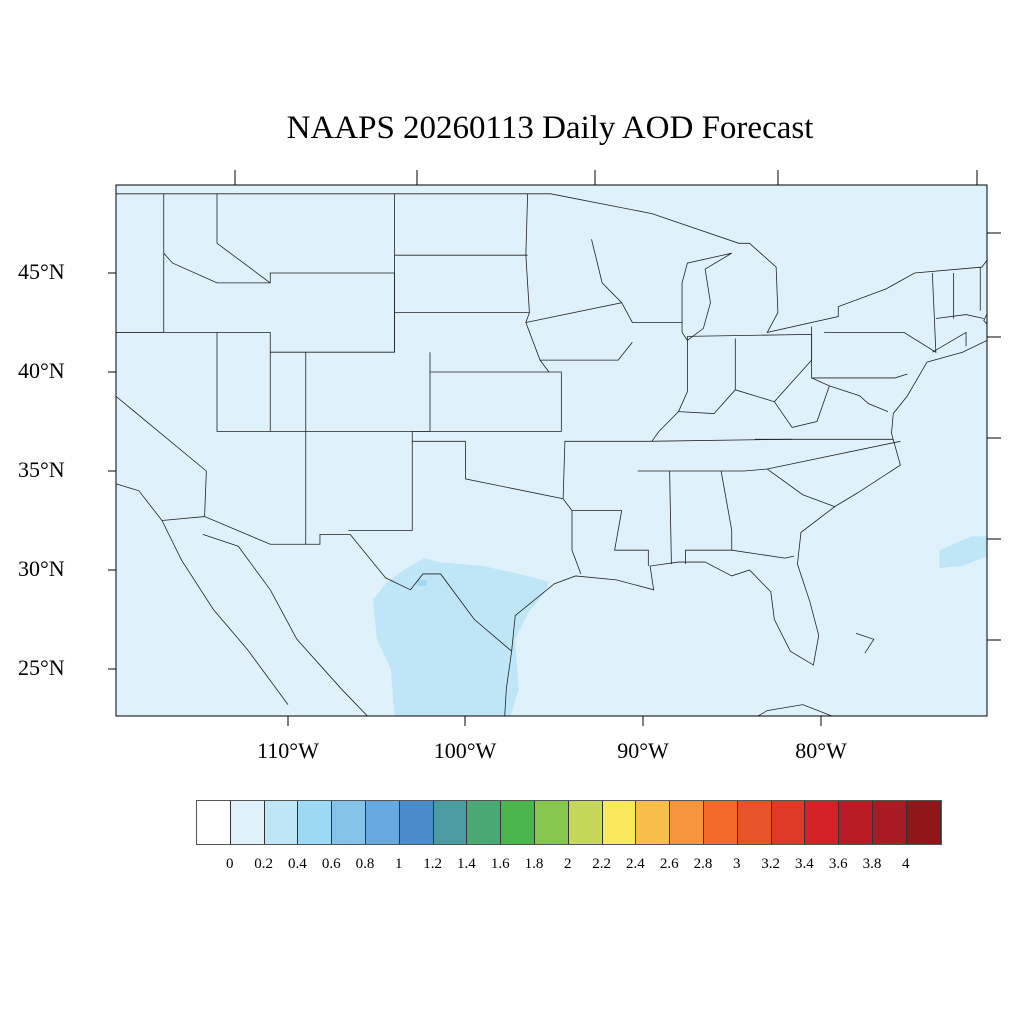 The image size is (1024, 1024). What do you see at coordinates (230, 864) in the screenshot?
I see `colorbar-label: 0` at bounding box center [230, 864].